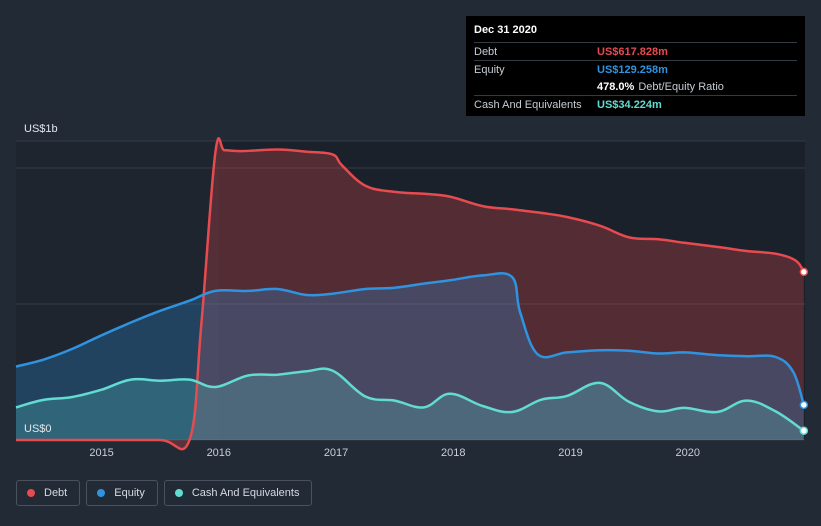 This screenshot has width=821, height=526. What do you see at coordinates (56, 493) in the screenshot?
I see `legend-label-debt: Debt` at bounding box center [56, 493].